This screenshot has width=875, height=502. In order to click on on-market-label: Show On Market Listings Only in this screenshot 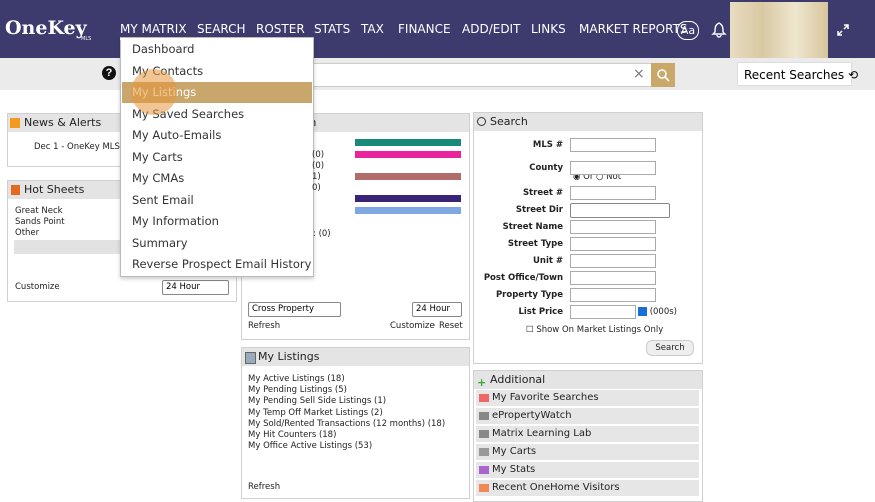, I will do `click(600, 330)`.